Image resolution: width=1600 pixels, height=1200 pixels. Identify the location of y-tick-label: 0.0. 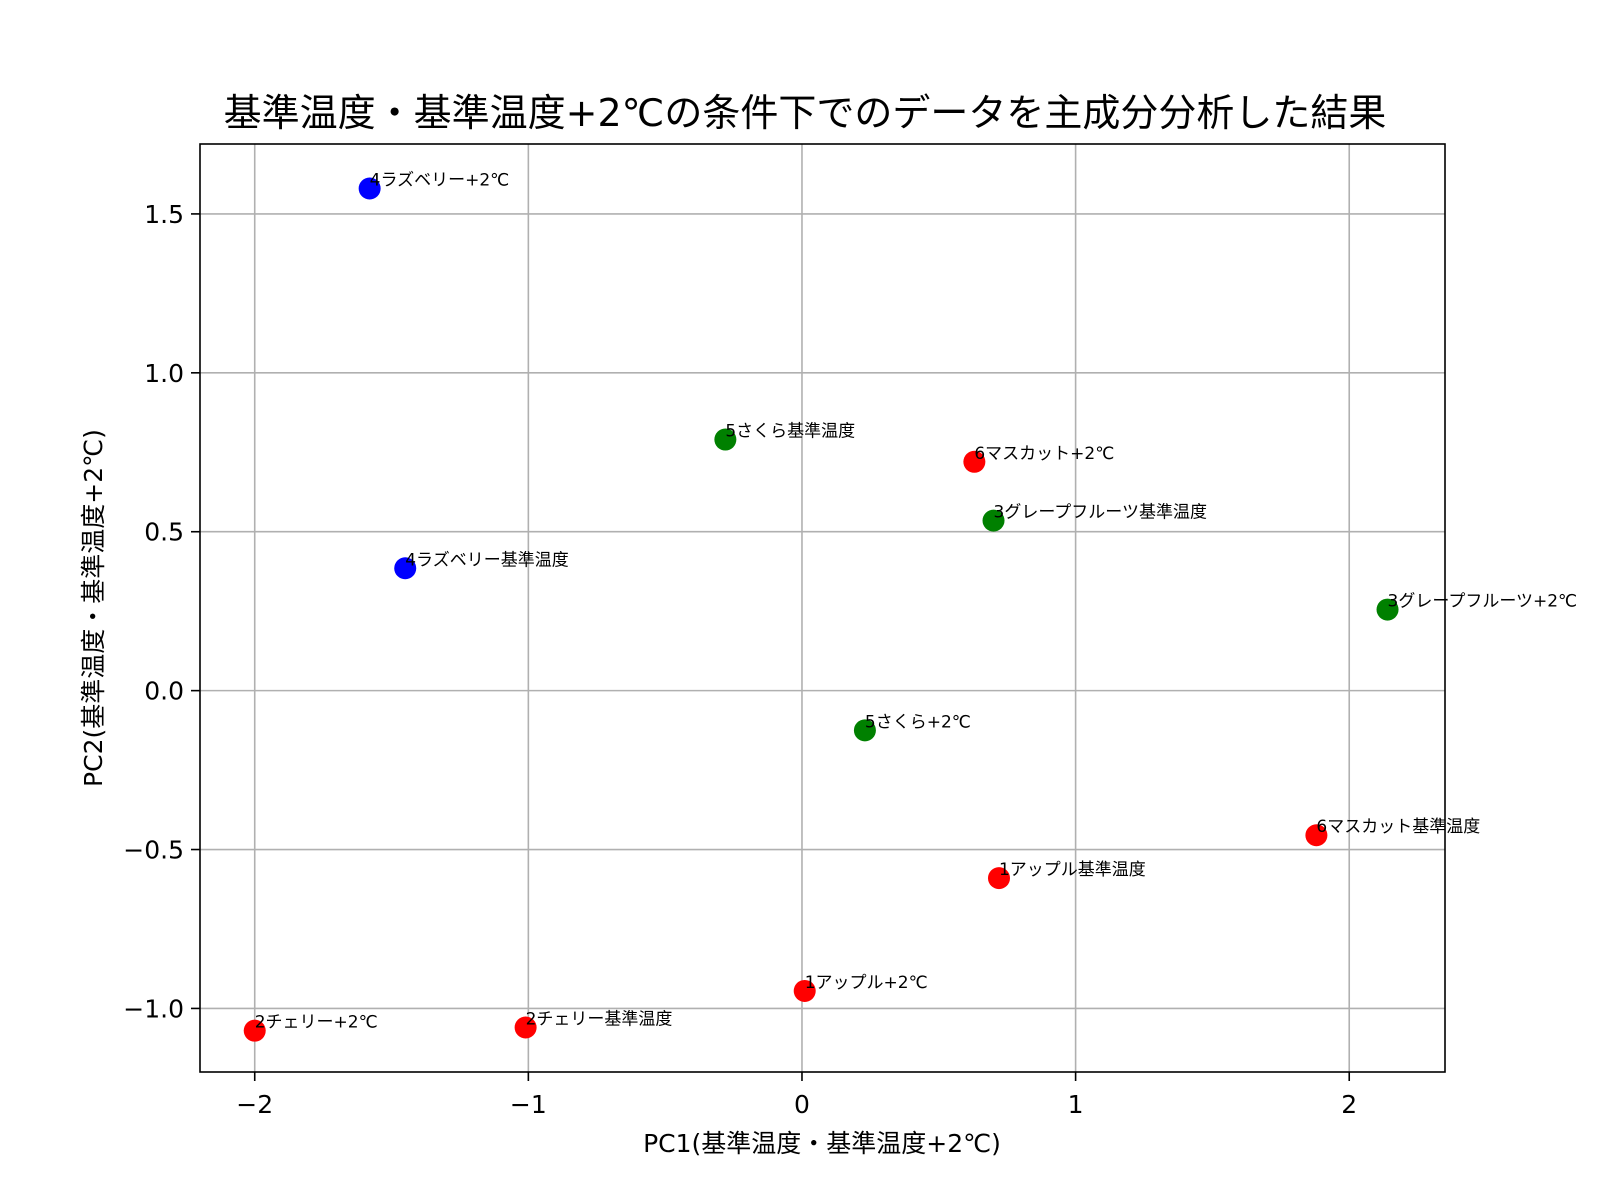
(164, 691).